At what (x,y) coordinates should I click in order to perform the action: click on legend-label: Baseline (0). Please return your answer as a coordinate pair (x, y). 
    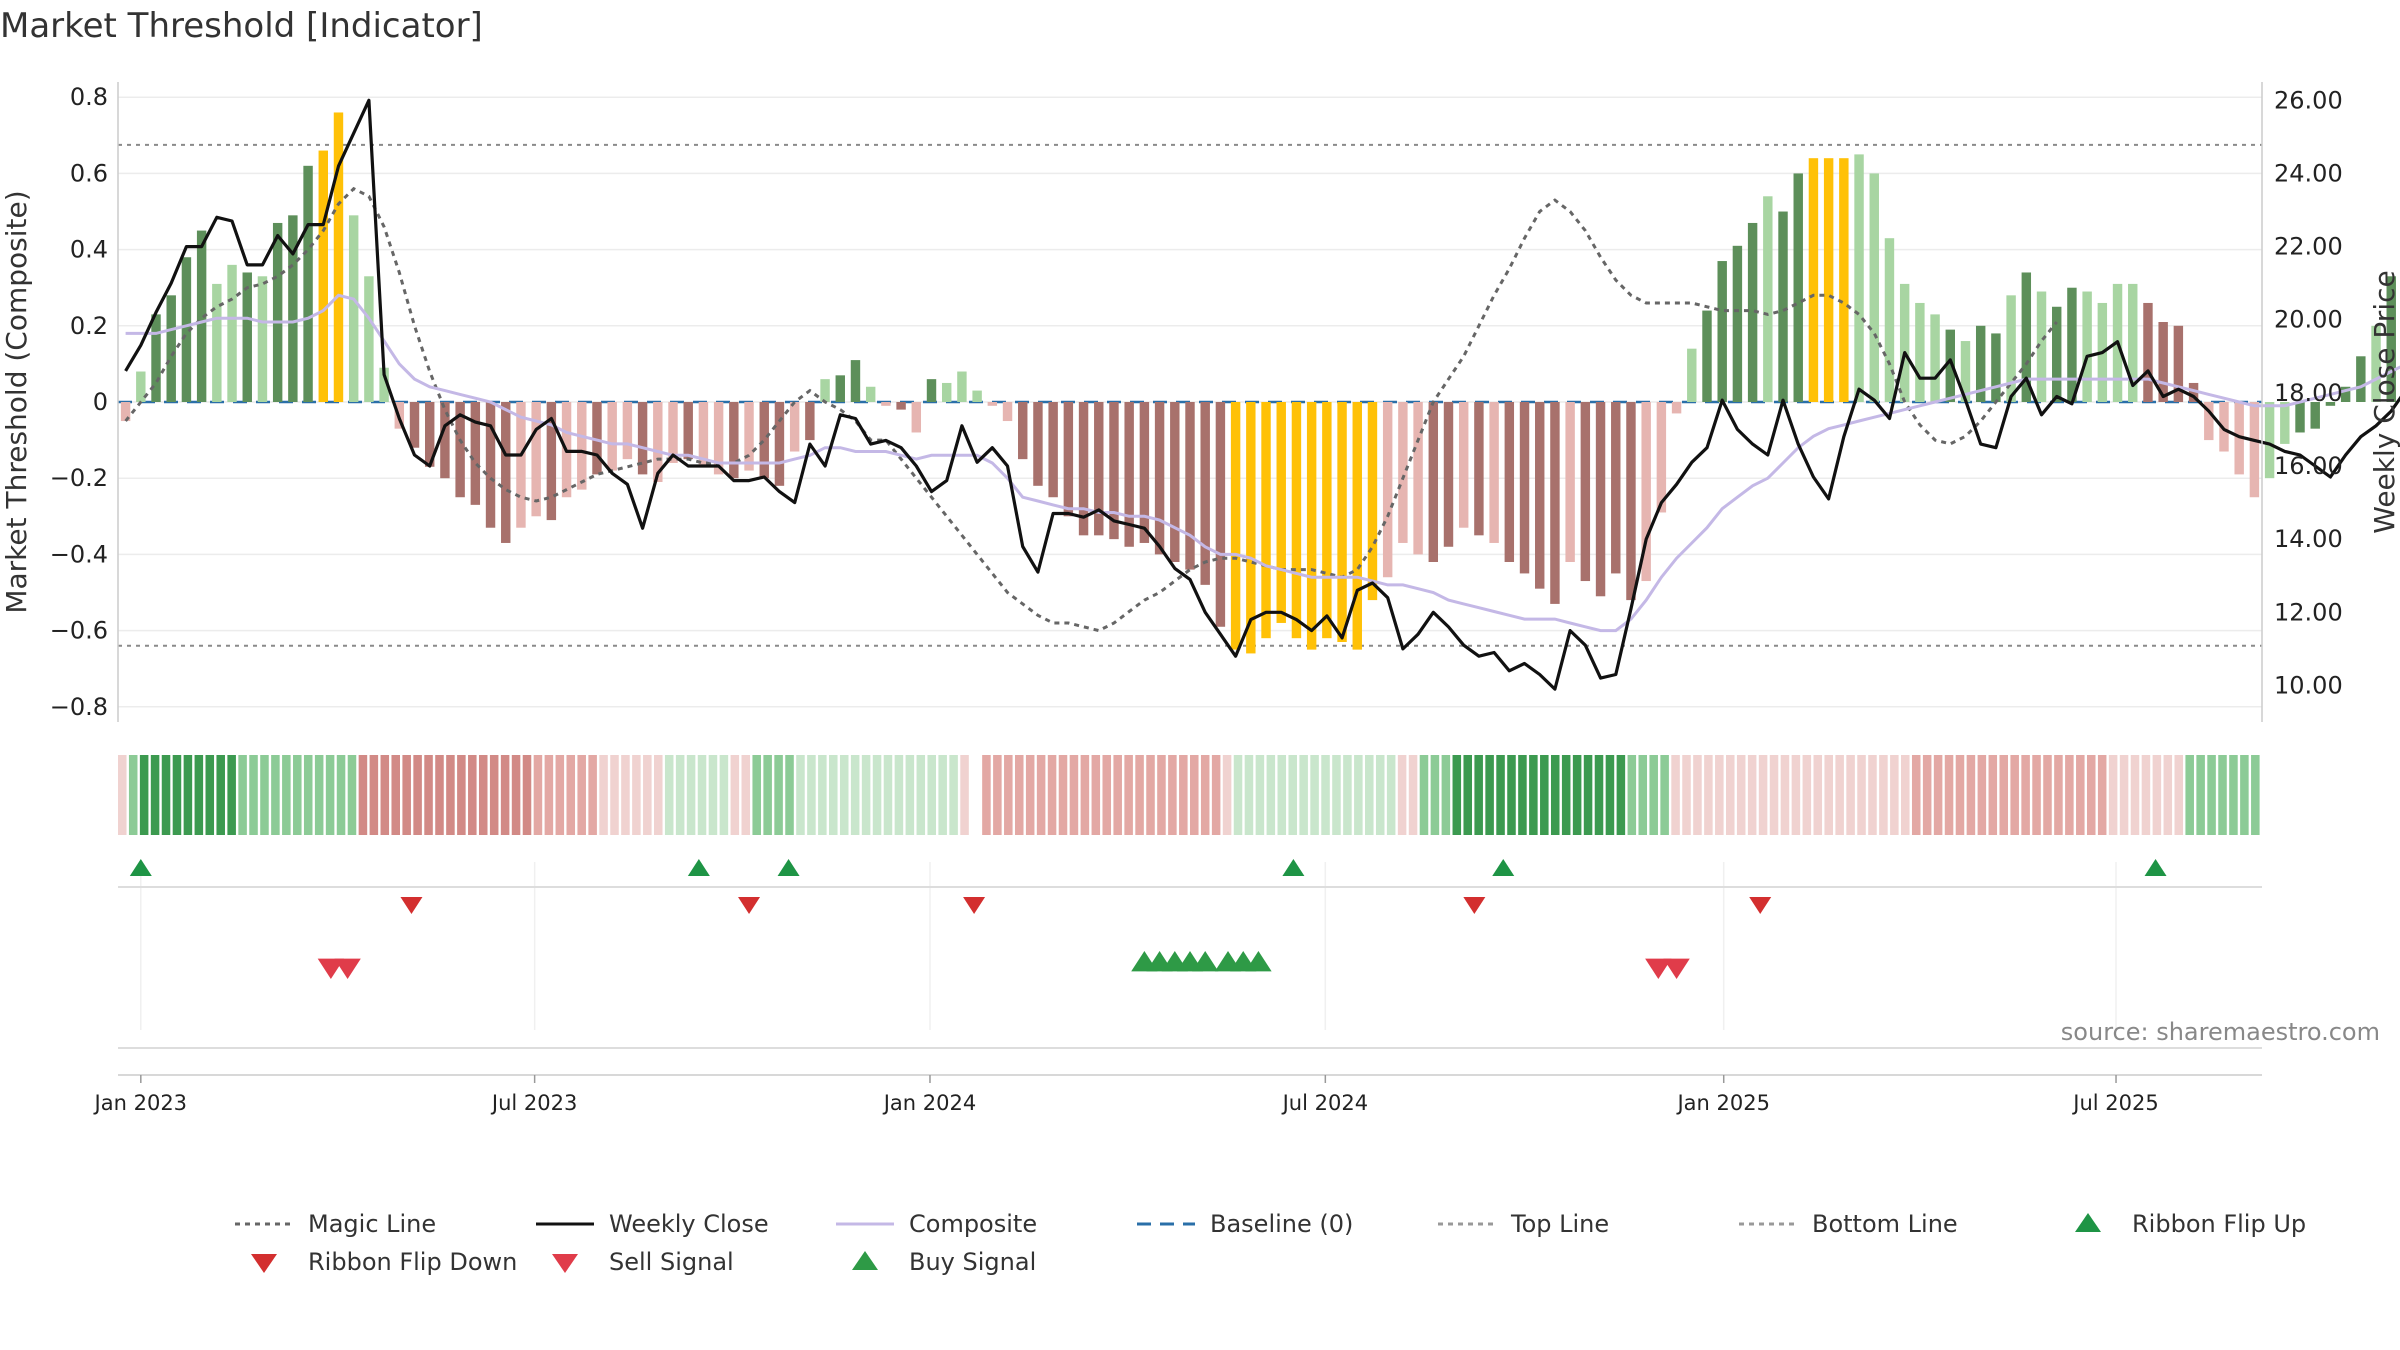
    Looking at the image, I should click on (1281, 1224).